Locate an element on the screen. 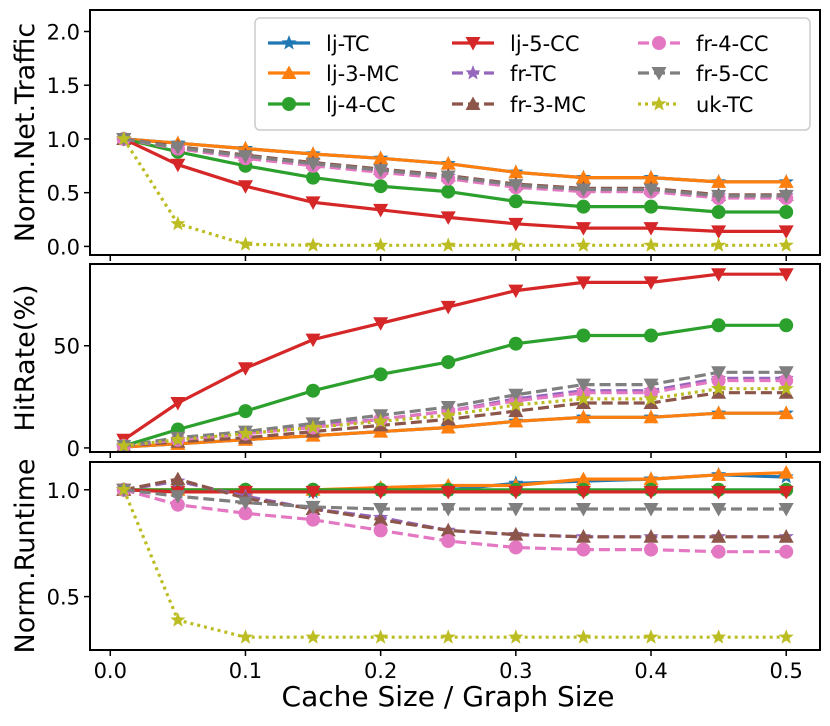  legend-label-fr-4-CC: fr-4-CC is located at coordinates (732, 44).